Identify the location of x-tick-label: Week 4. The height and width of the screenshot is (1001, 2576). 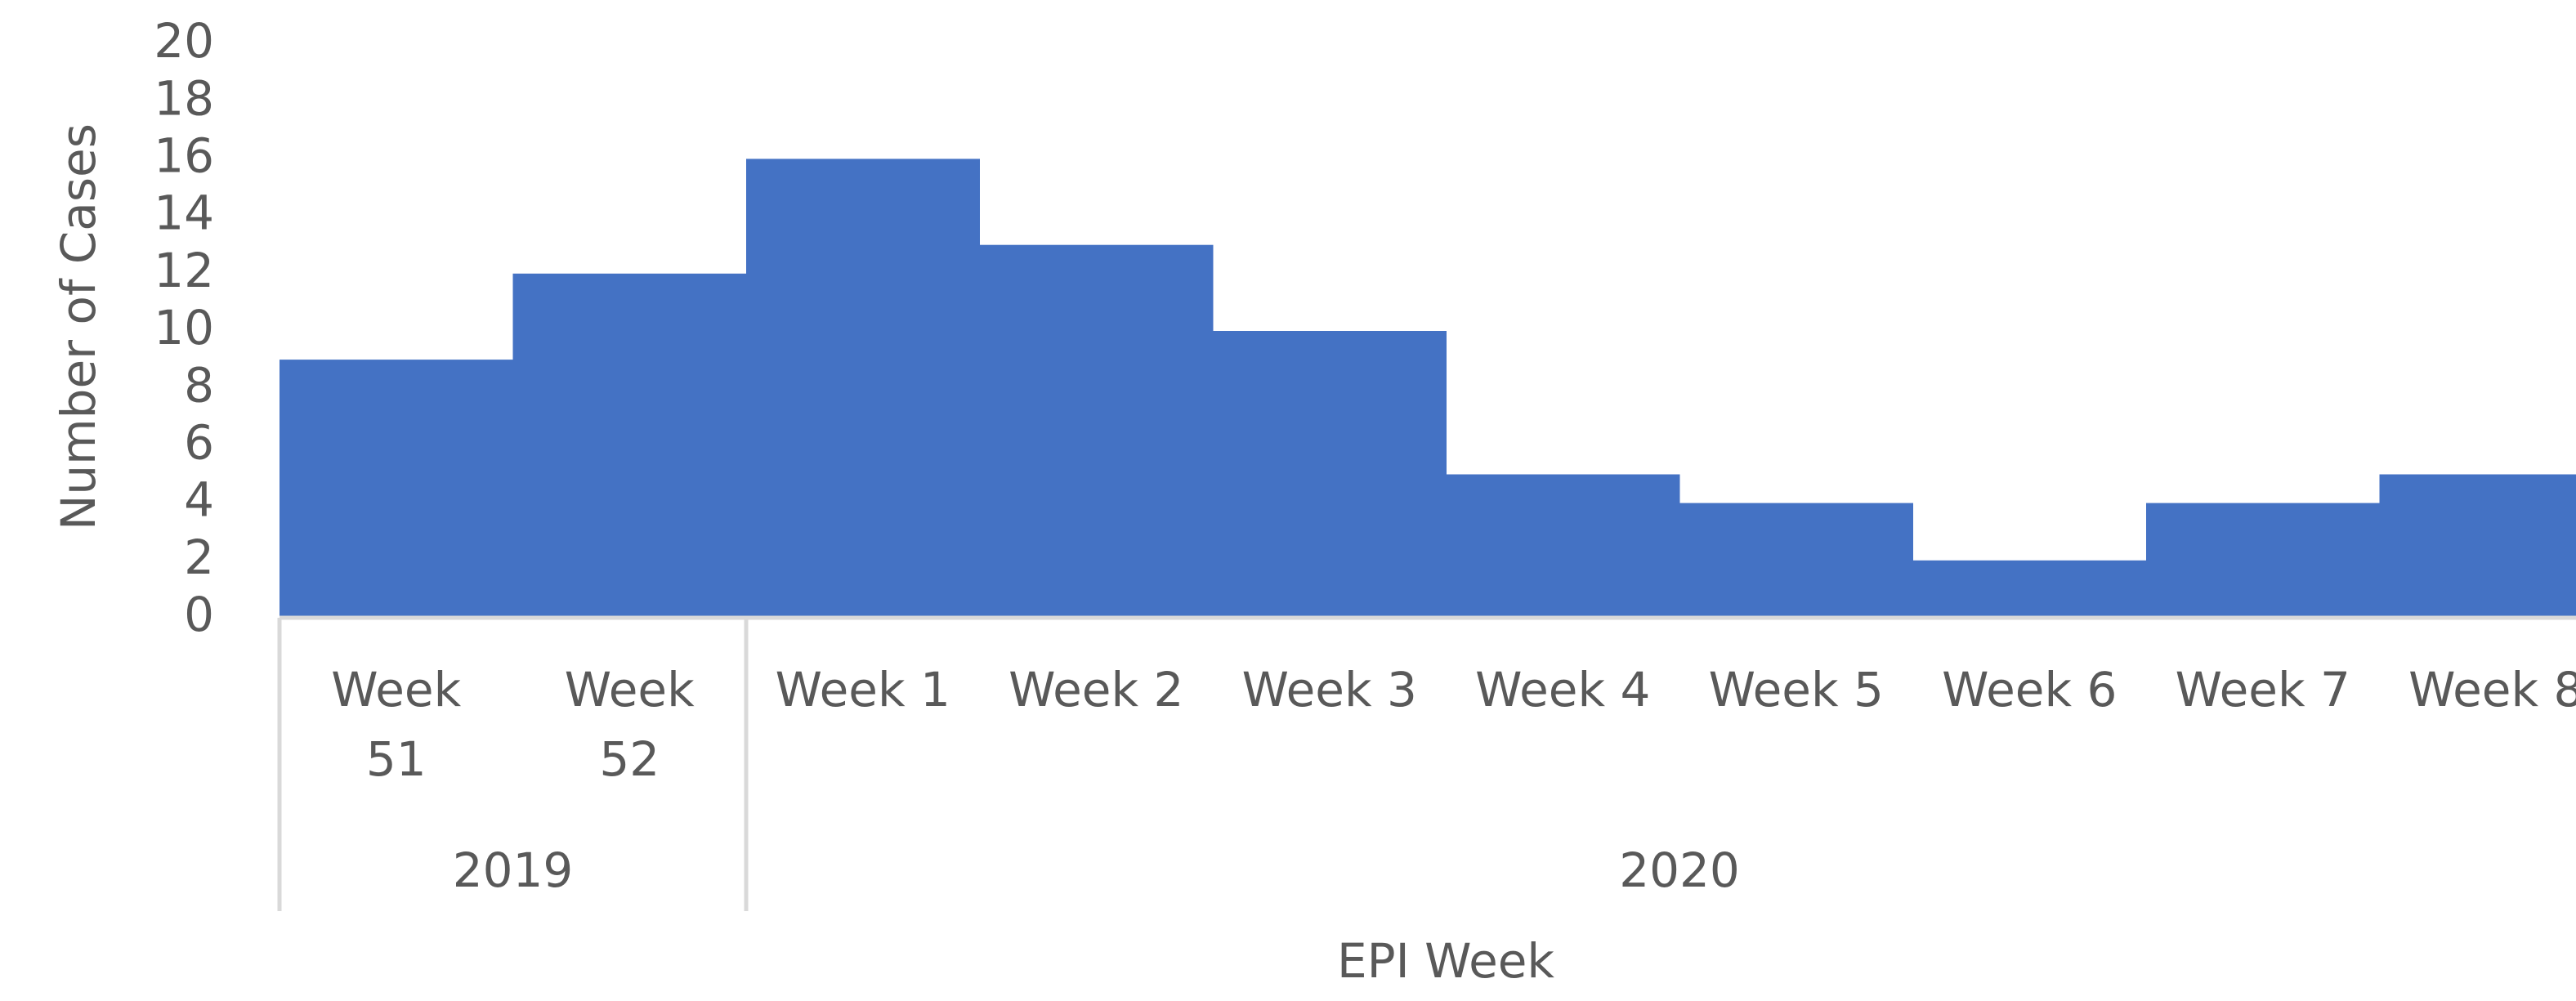
(1562, 689).